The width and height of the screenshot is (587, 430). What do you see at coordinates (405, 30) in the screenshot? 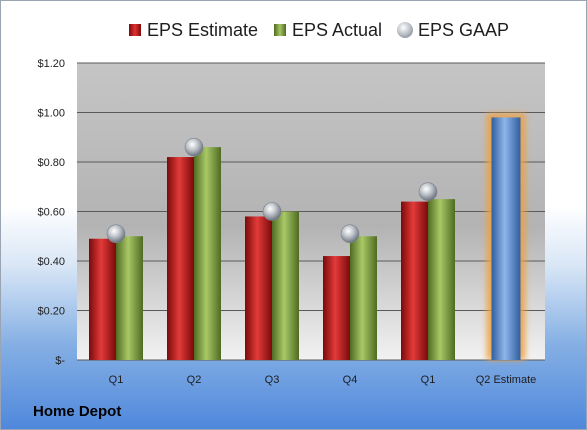
I see `eps-gaap-marker-icon` at bounding box center [405, 30].